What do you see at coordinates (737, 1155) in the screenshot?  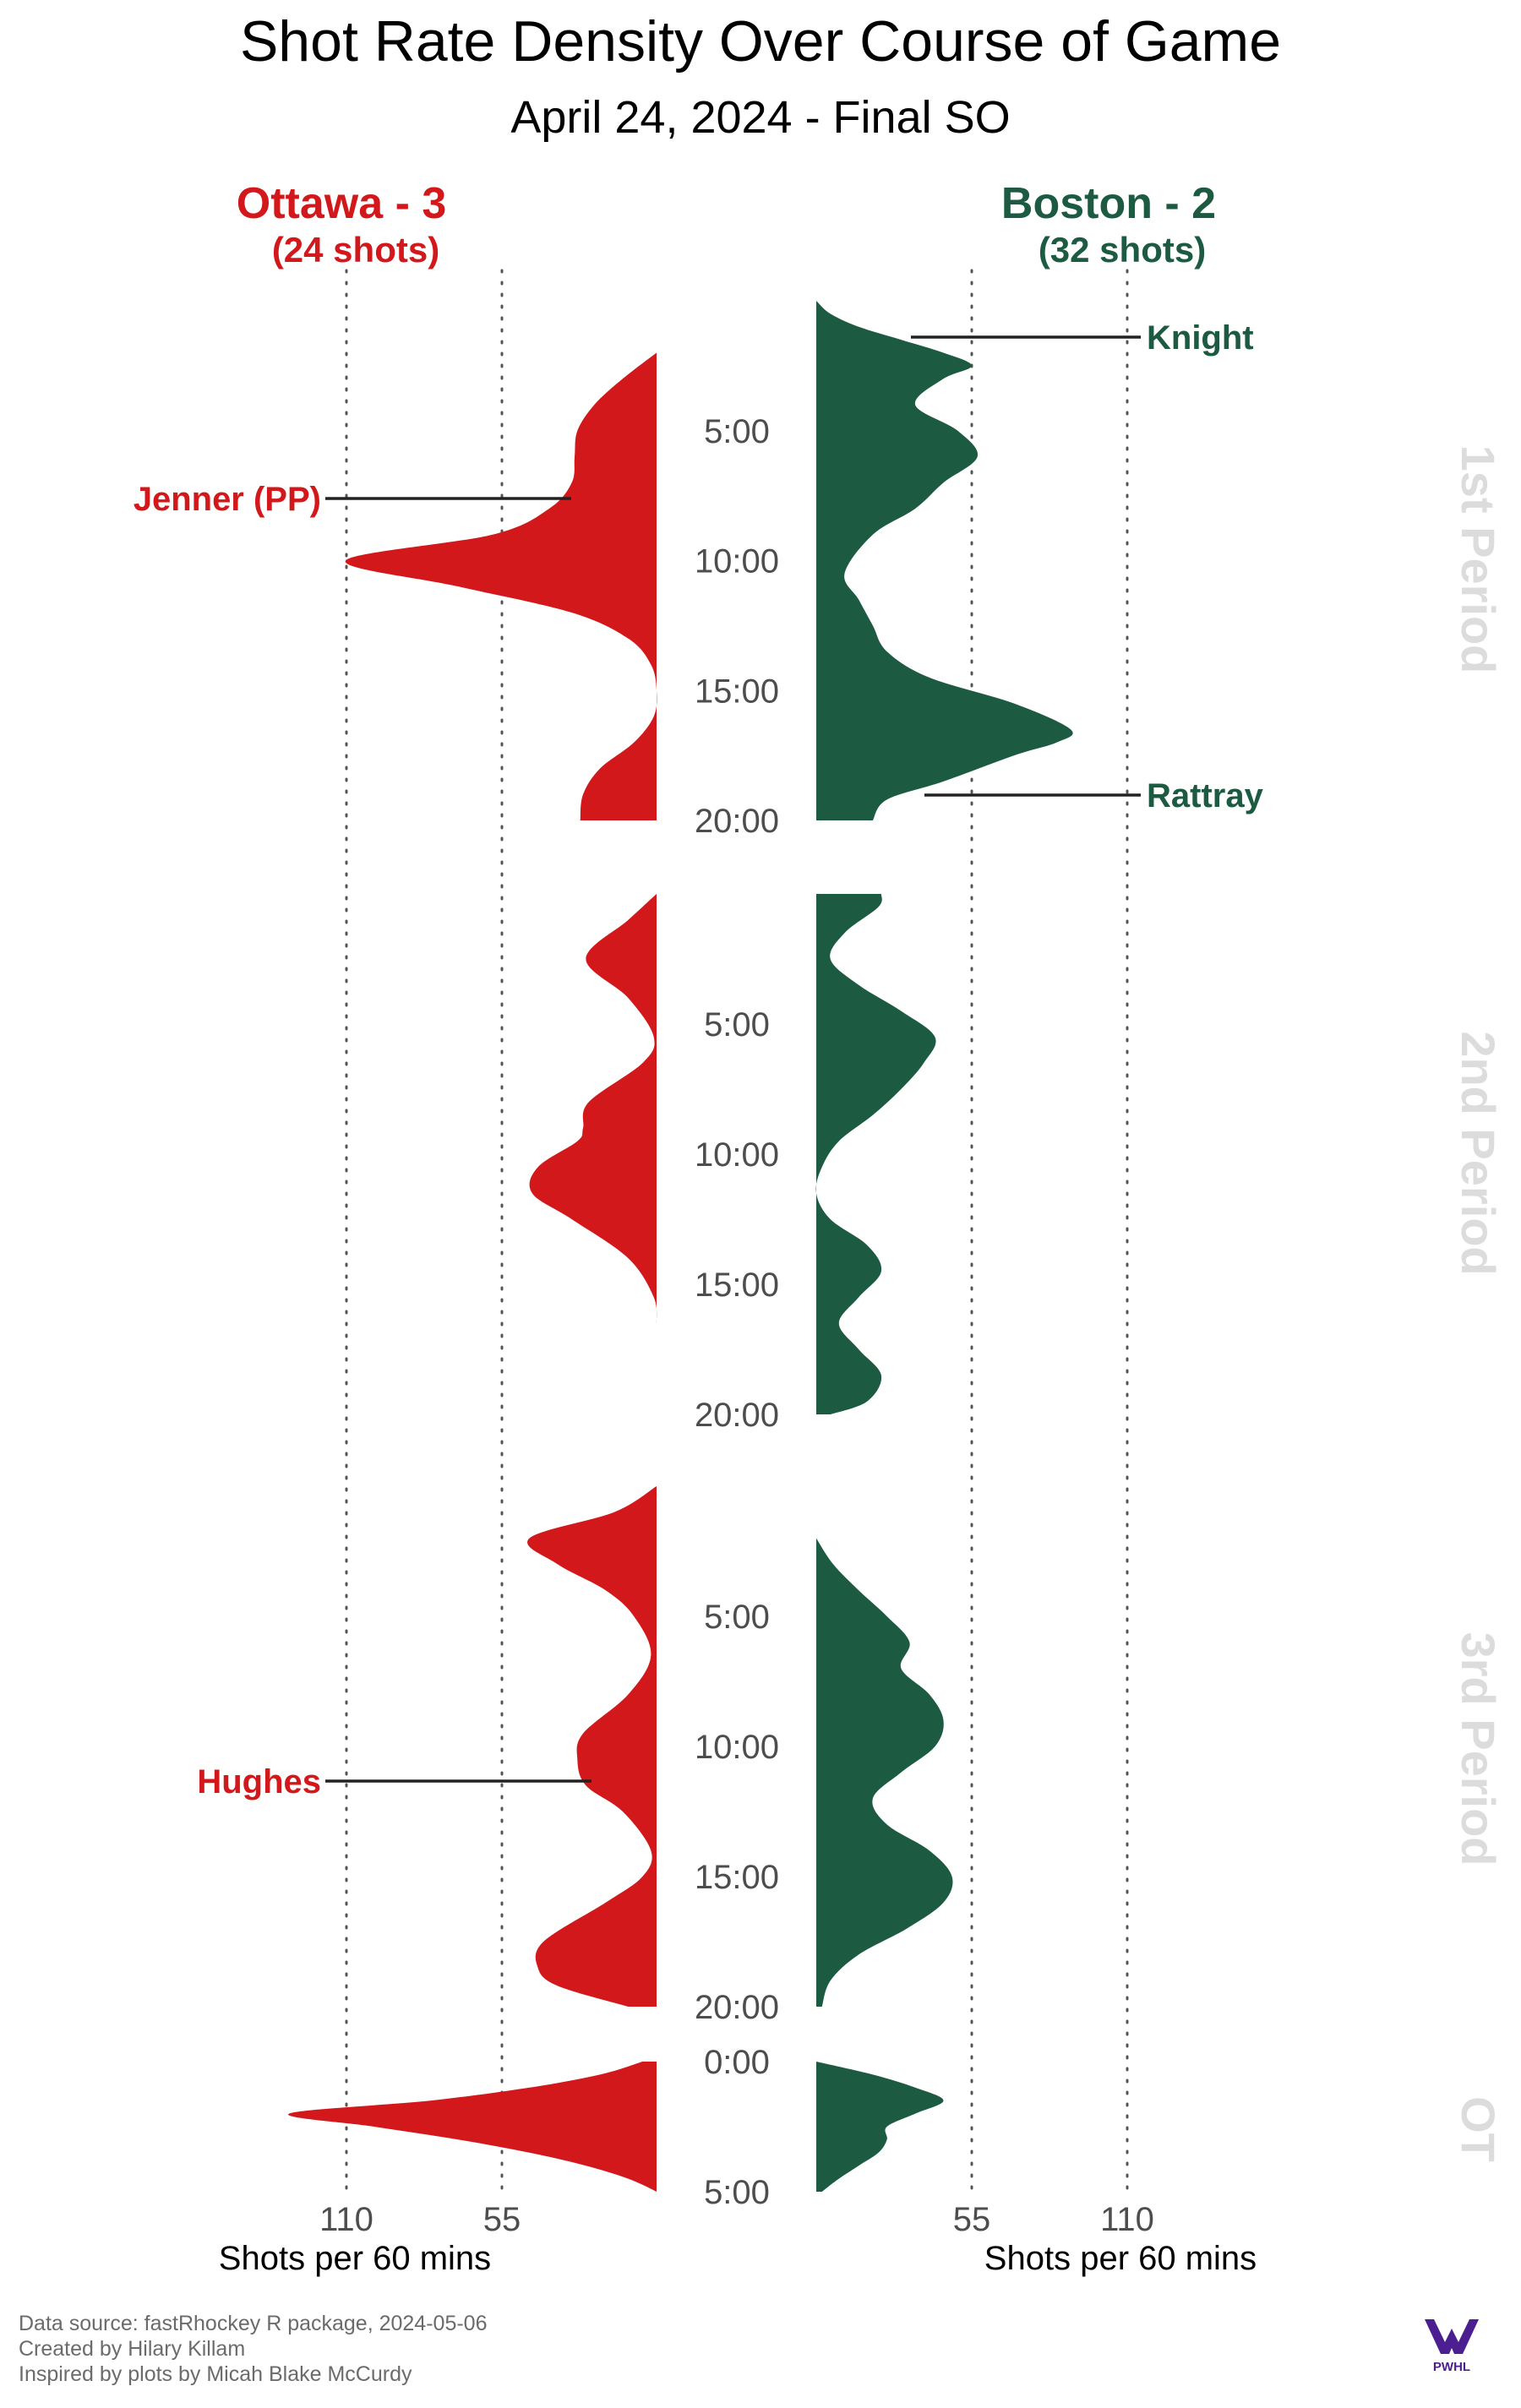 I see `time-tick-p2-10-00: 10:00` at bounding box center [737, 1155].